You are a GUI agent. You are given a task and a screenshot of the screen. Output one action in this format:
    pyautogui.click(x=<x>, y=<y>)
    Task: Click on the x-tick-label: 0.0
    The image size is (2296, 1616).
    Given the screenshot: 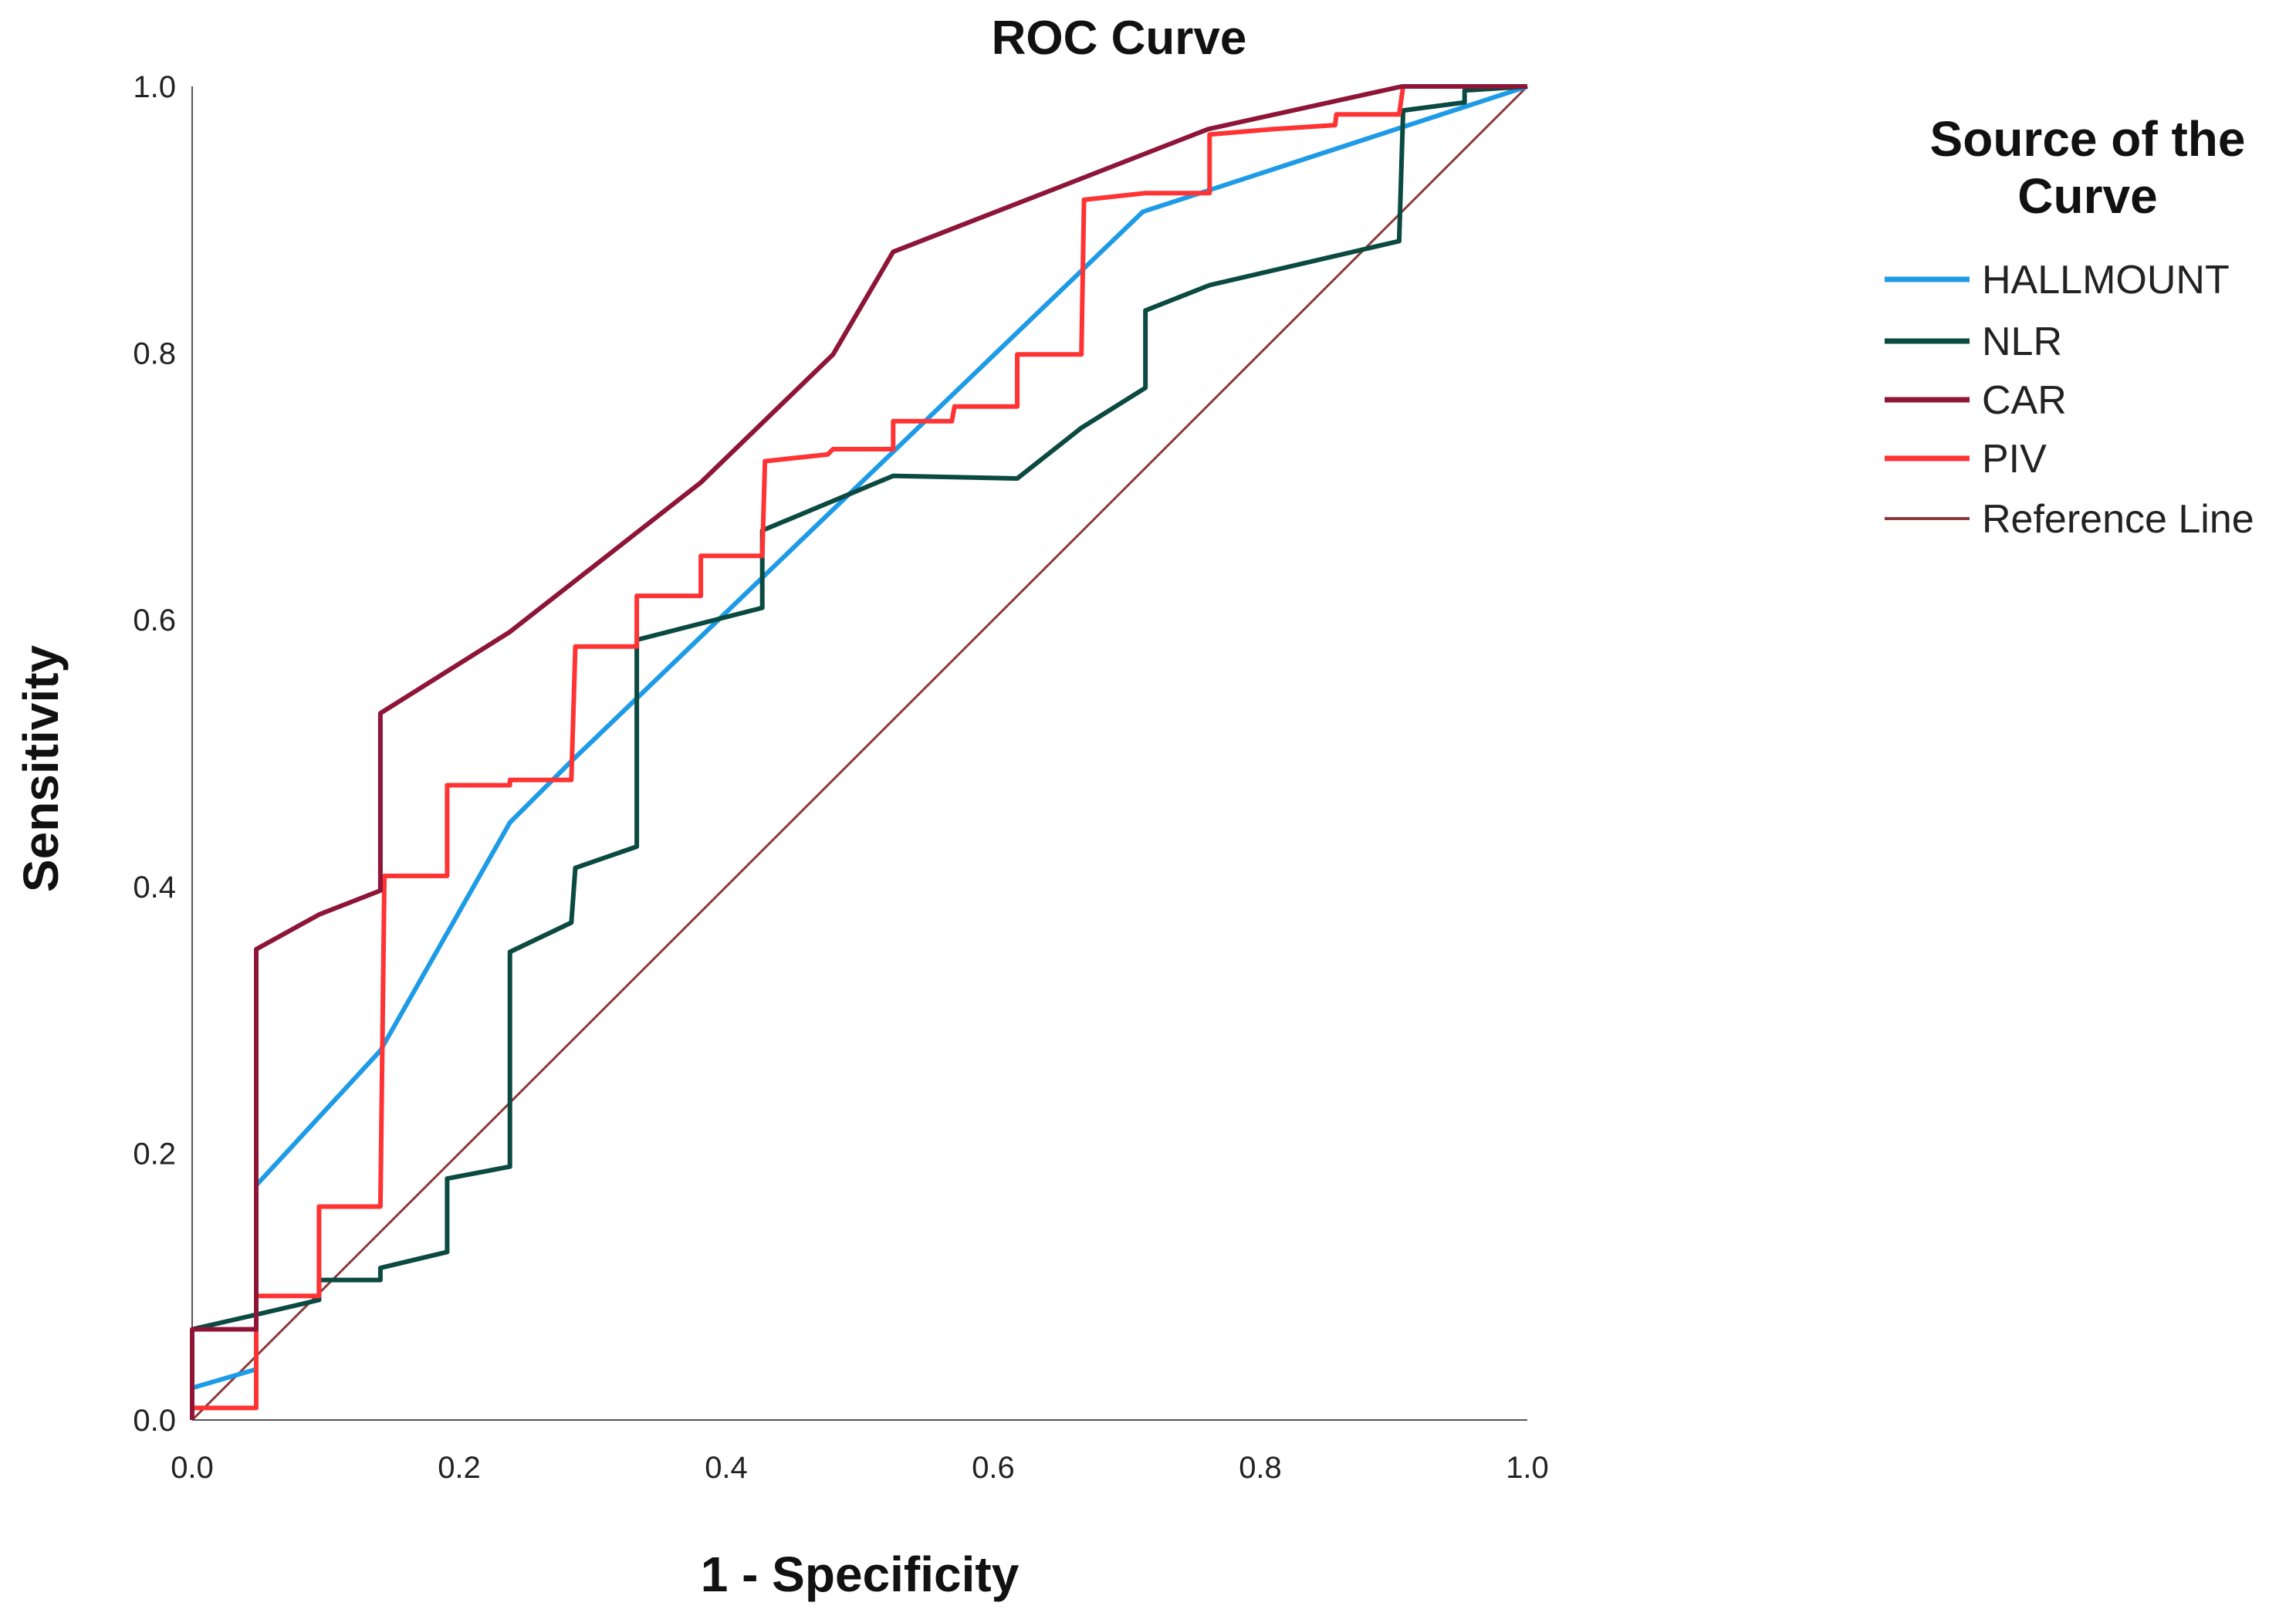 What is the action you would take?
    pyautogui.click(x=192, y=1468)
    